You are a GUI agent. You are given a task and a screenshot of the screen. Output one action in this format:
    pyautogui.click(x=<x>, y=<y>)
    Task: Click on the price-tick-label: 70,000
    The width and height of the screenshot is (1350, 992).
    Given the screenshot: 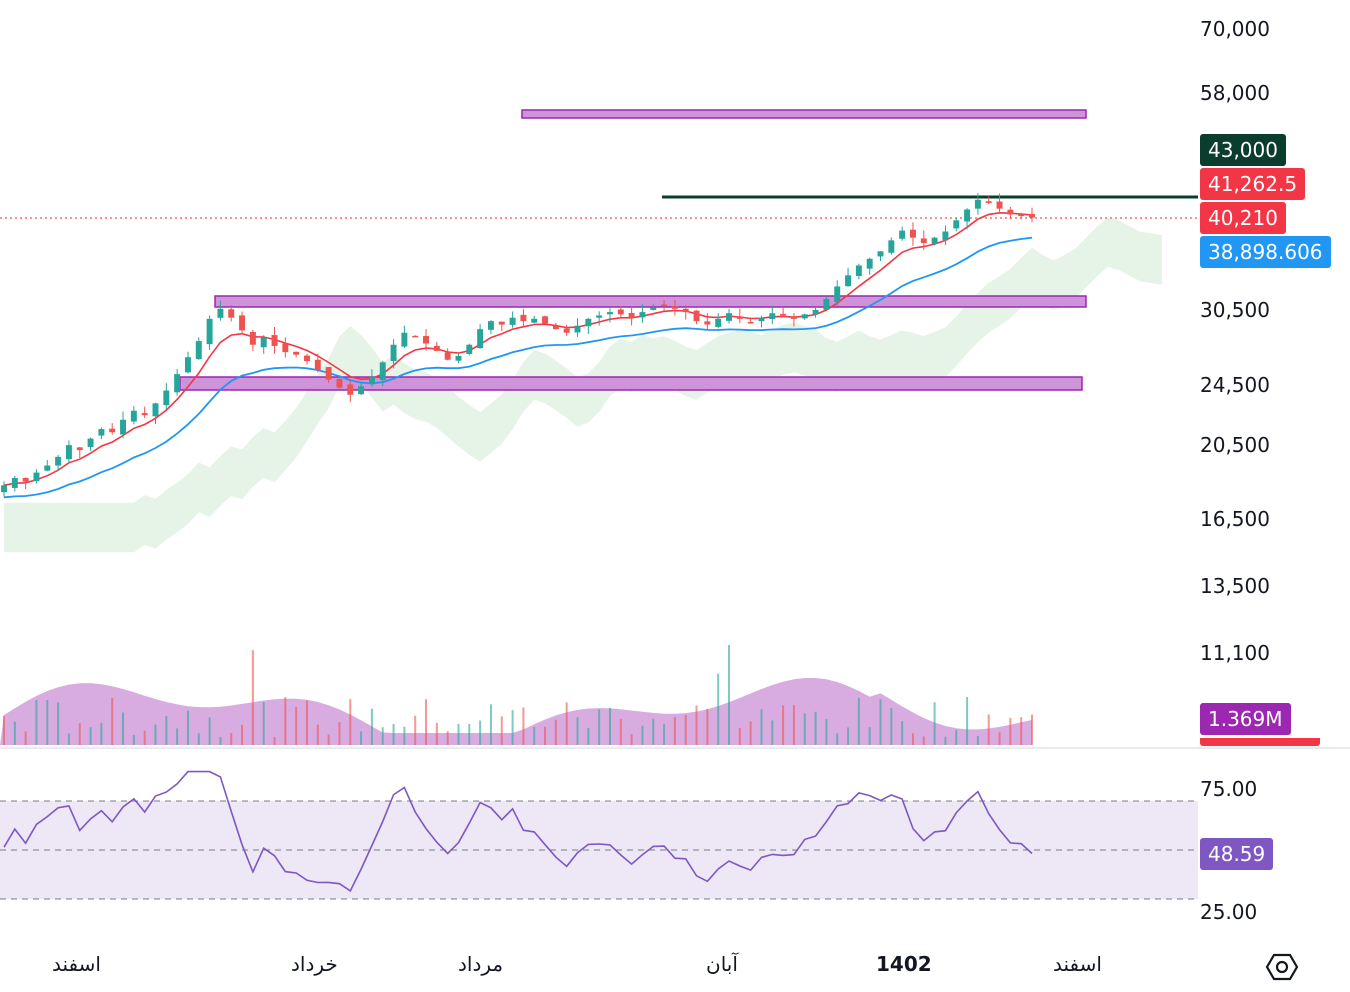 What is the action you would take?
    pyautogui.click(x=1235, y=29)
    